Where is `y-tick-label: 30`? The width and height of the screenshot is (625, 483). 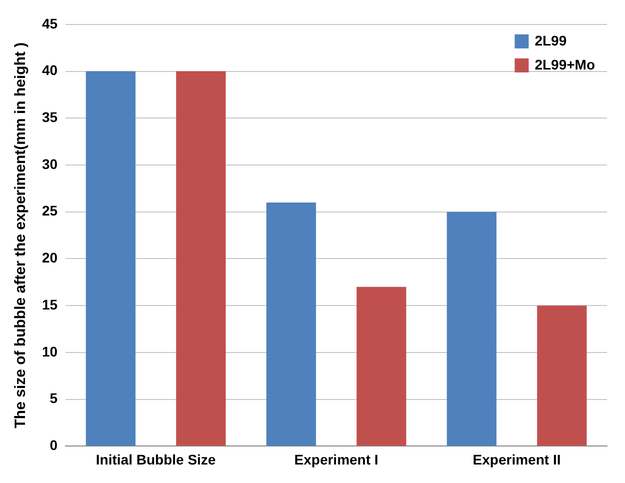
y-tick-label: 30 is located at coordinates (50, 164).